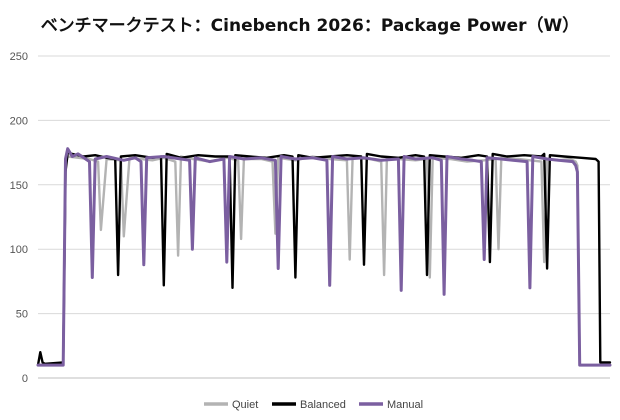 Image resolution: width=620 pixels, height=420 pixels. Describe the element at coordinates (19, 121) in the screenshot. I see `y-tick-label-200: 200` at that location.